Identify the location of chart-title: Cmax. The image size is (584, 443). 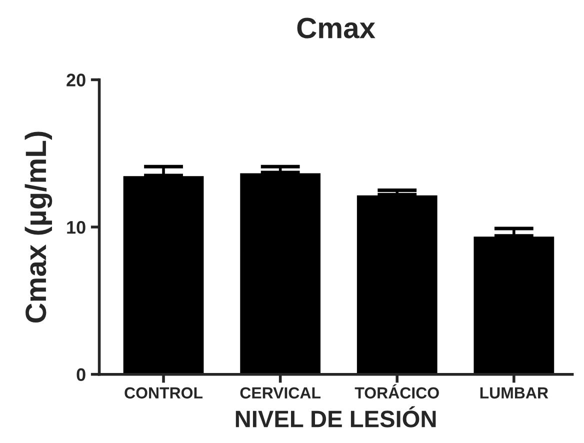
(336, 28).